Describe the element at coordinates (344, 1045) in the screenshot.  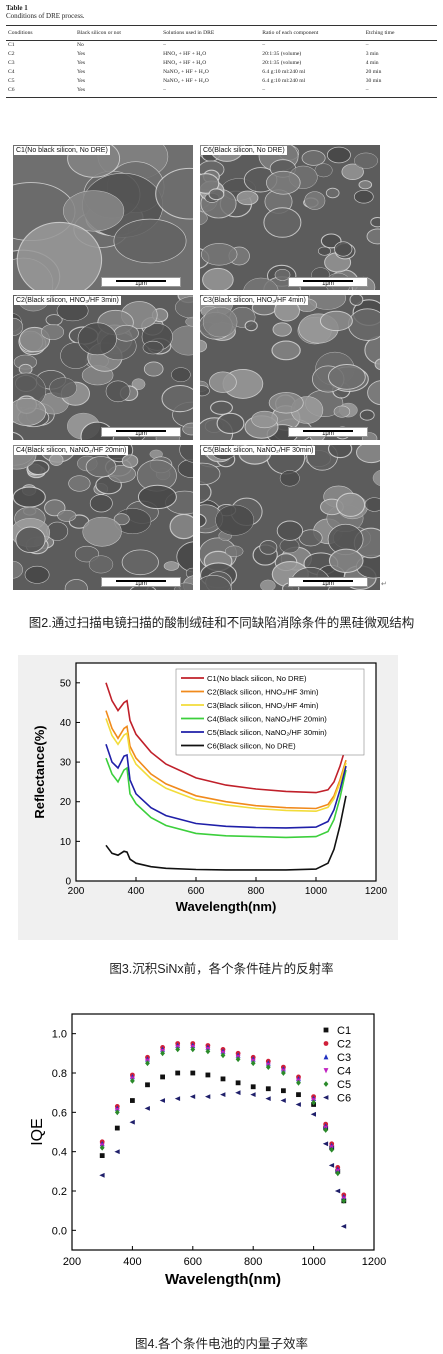
I see `legend-entry: C2` at that location.